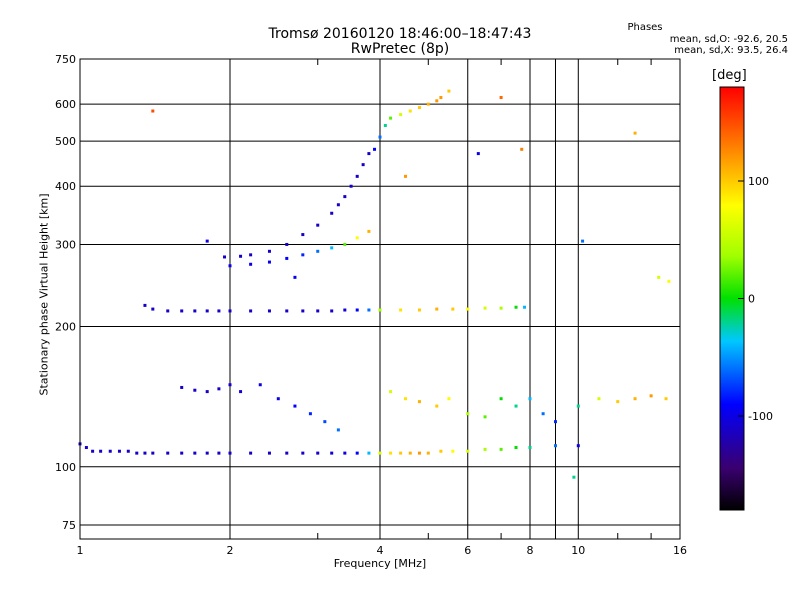 This screenshot has width=800, height=600. Describe the element at coordinates (380, 550) in the screenshot. I see `x-tick-label: 4` at that location.